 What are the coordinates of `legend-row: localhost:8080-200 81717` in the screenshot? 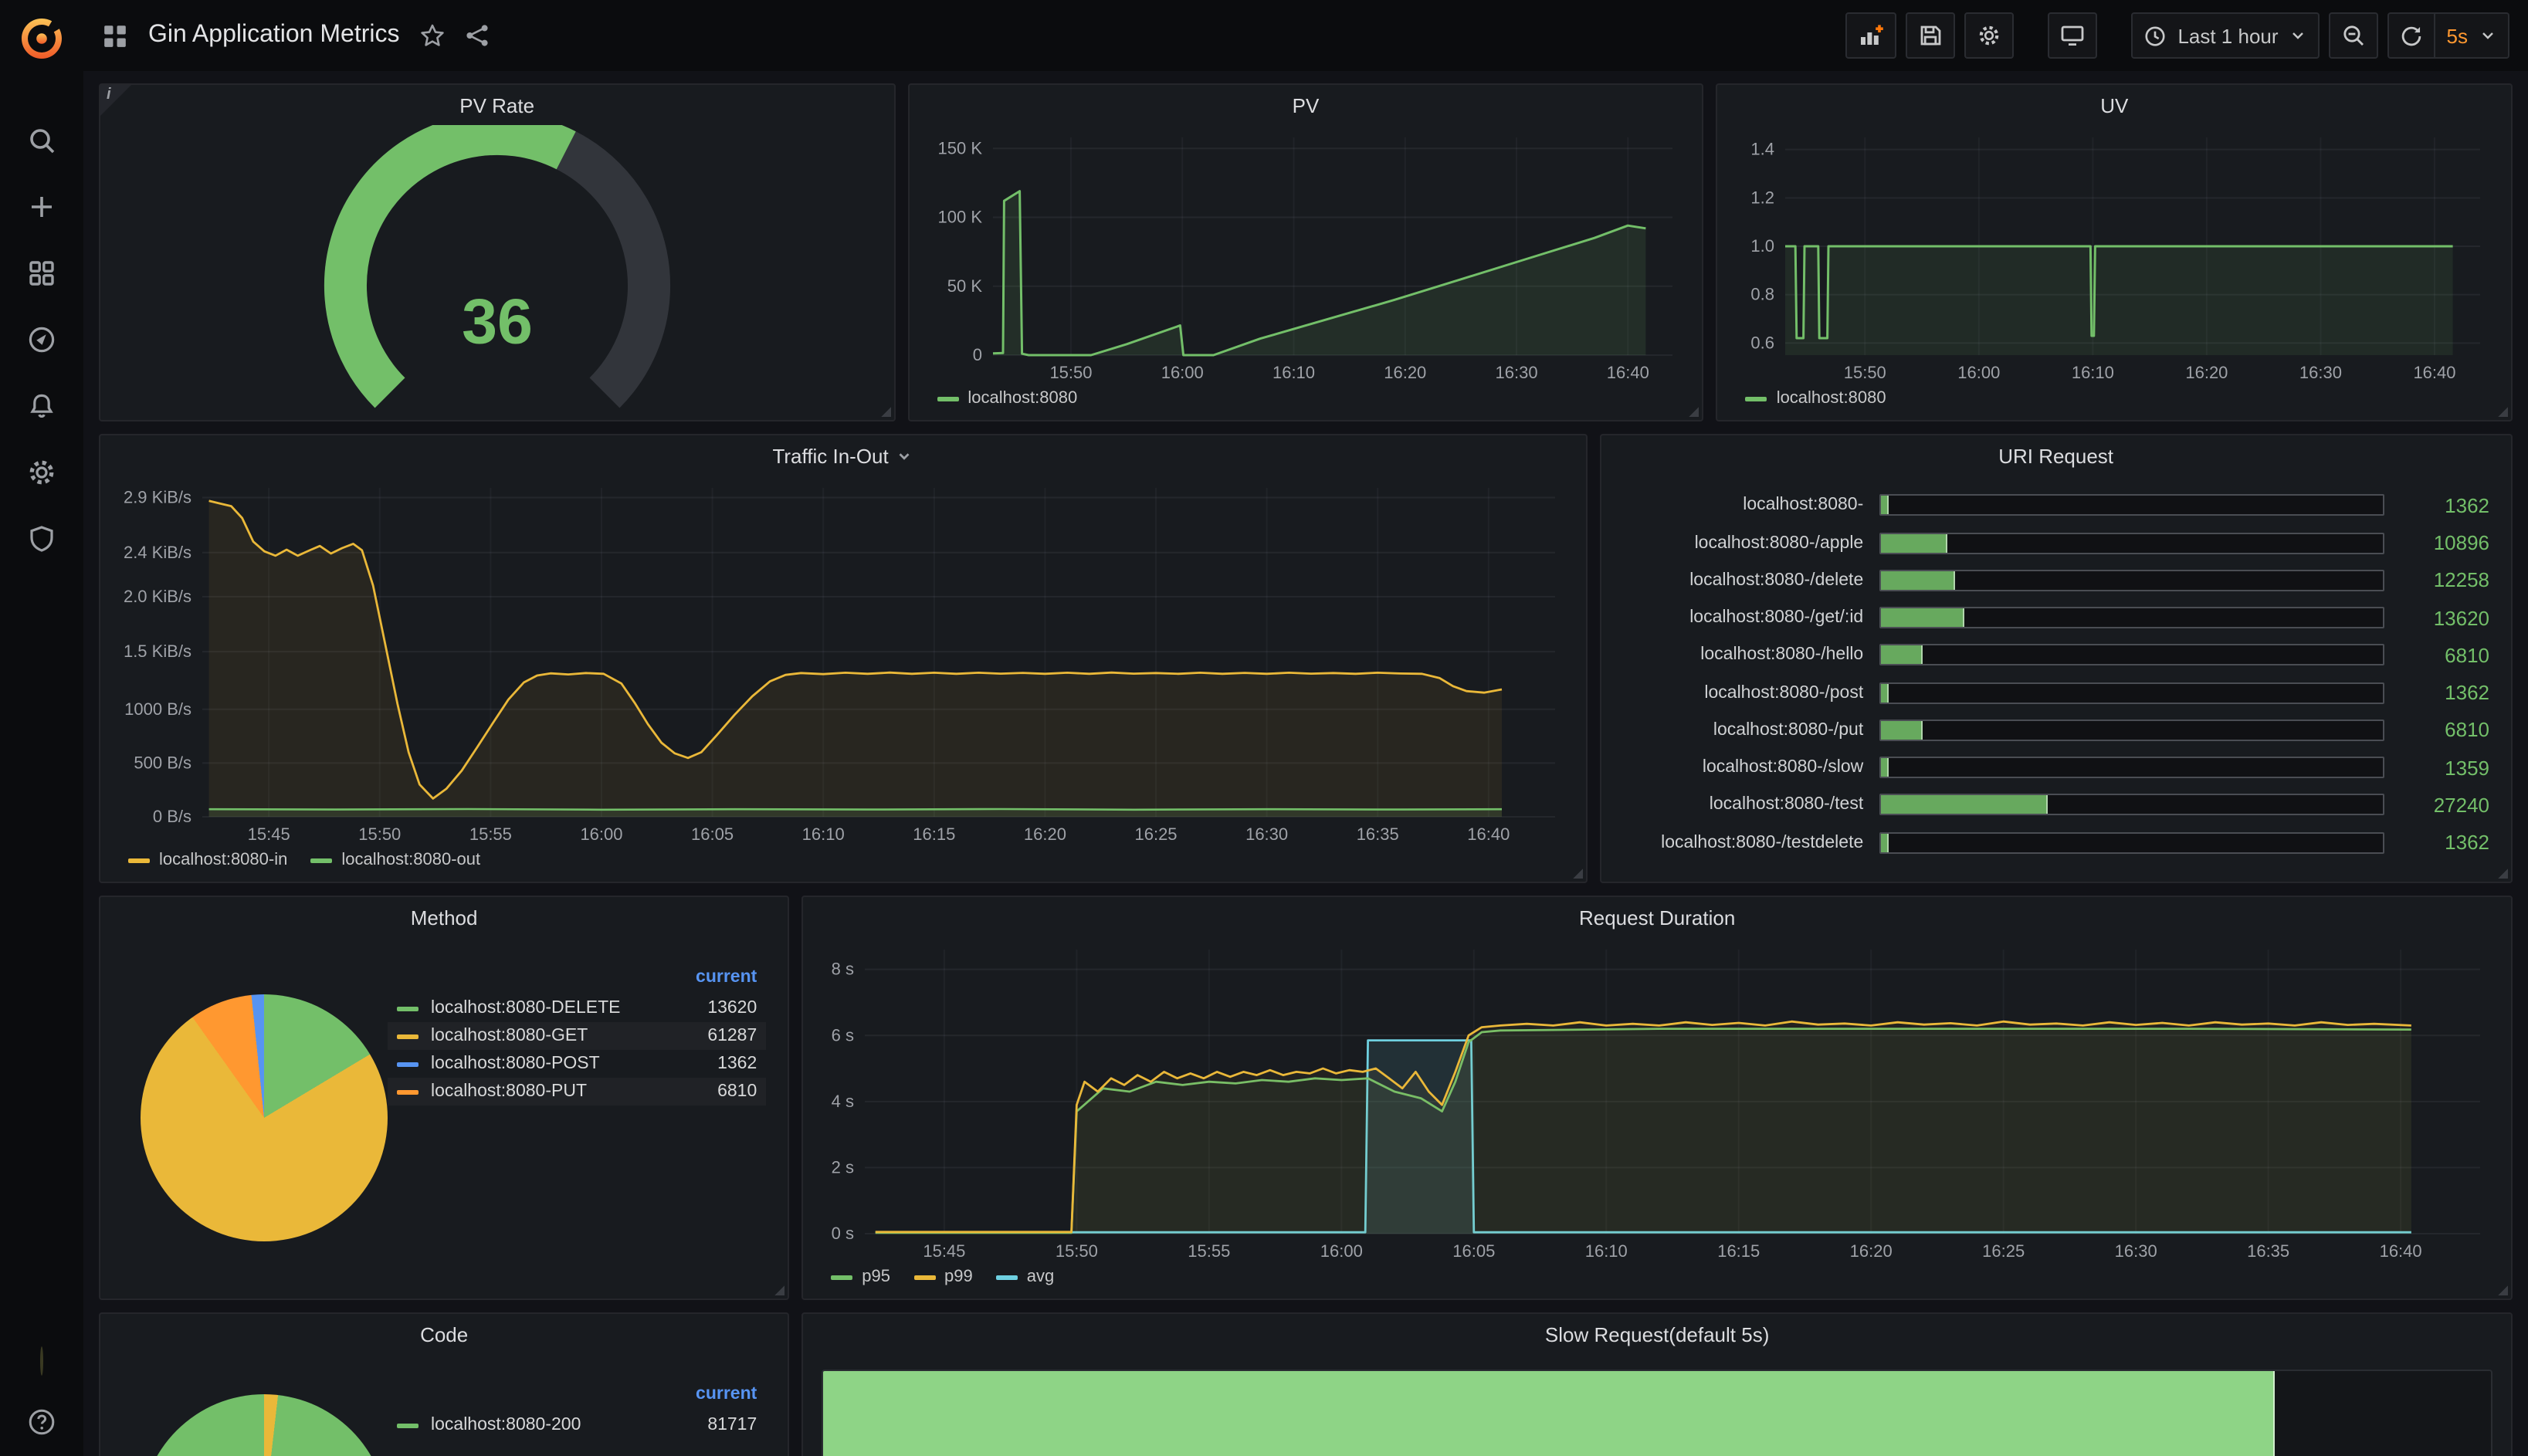 It's located at (577, 1425).